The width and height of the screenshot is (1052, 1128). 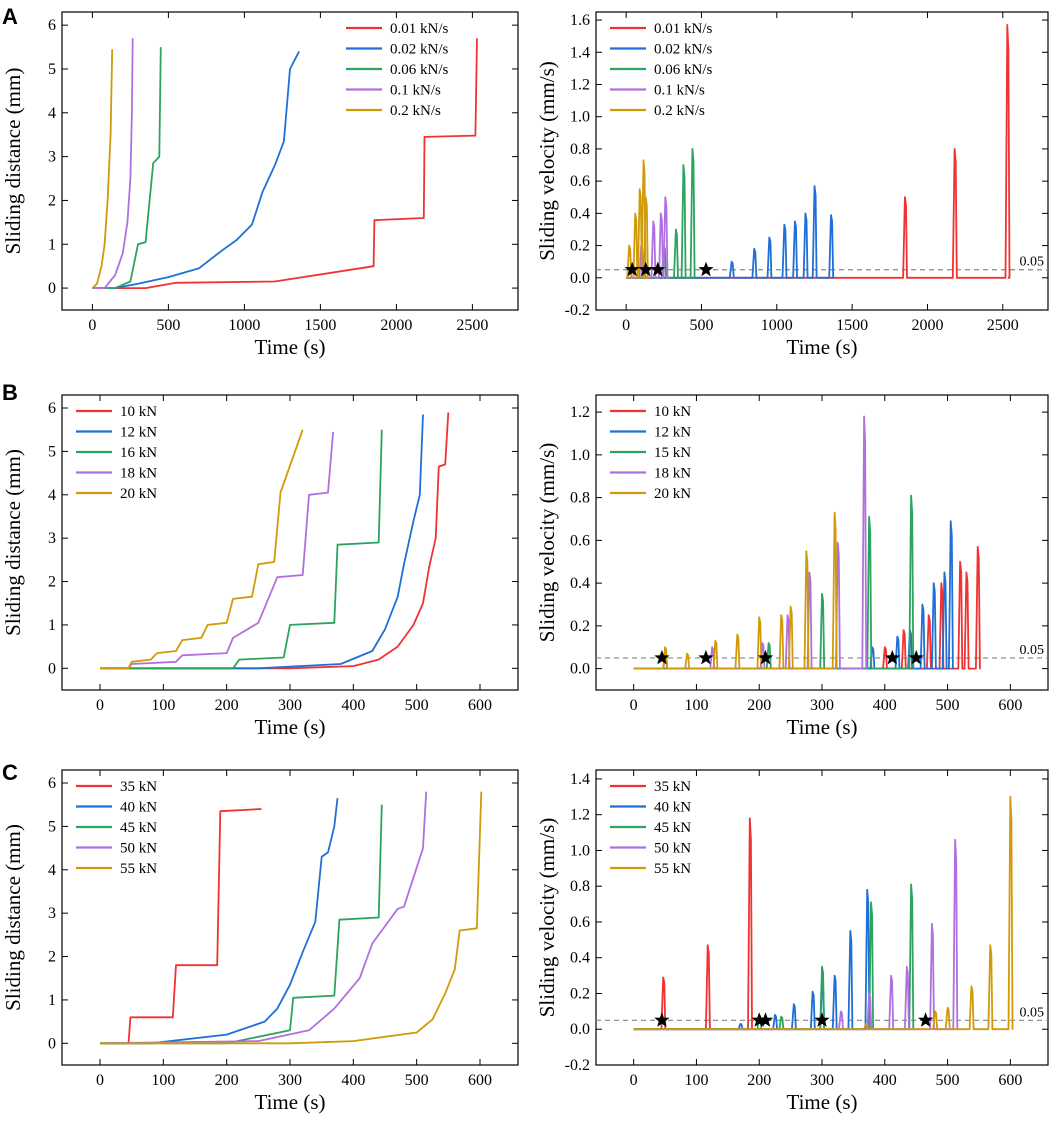 I want to click on legend-label: 50 kN, so click(x=138, y=849).